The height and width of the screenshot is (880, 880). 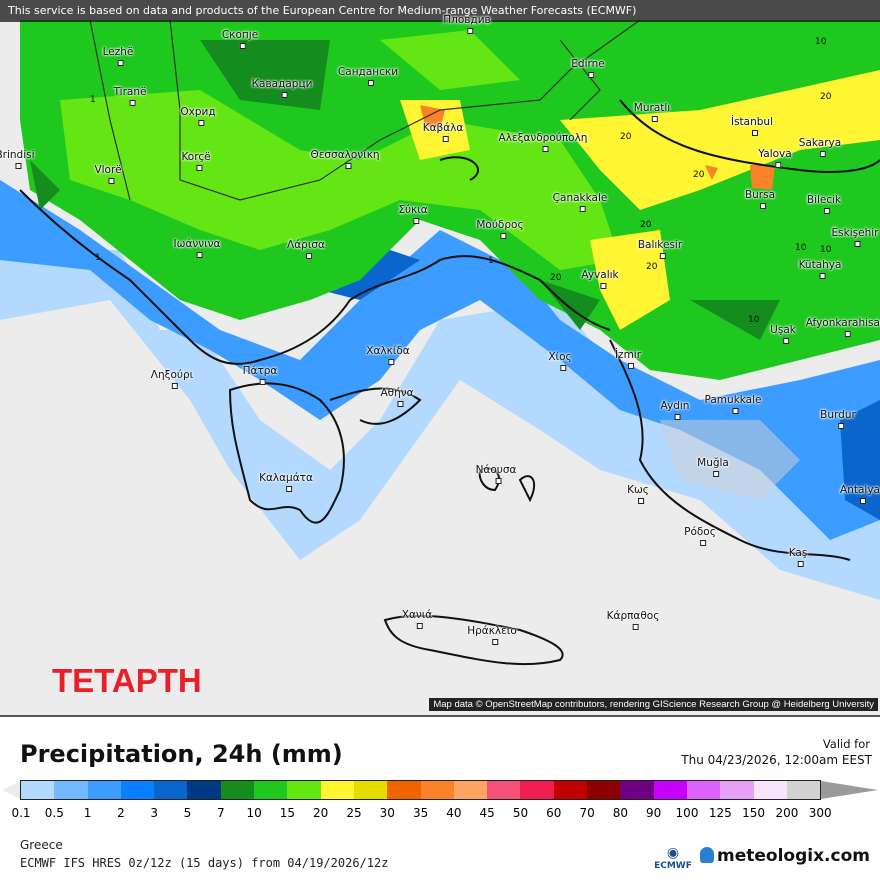 What do you see at coordinates (793, 856) in the screenshot?
I see `meteologix-brand: meteologix.com` at bounding box center [793, 856].